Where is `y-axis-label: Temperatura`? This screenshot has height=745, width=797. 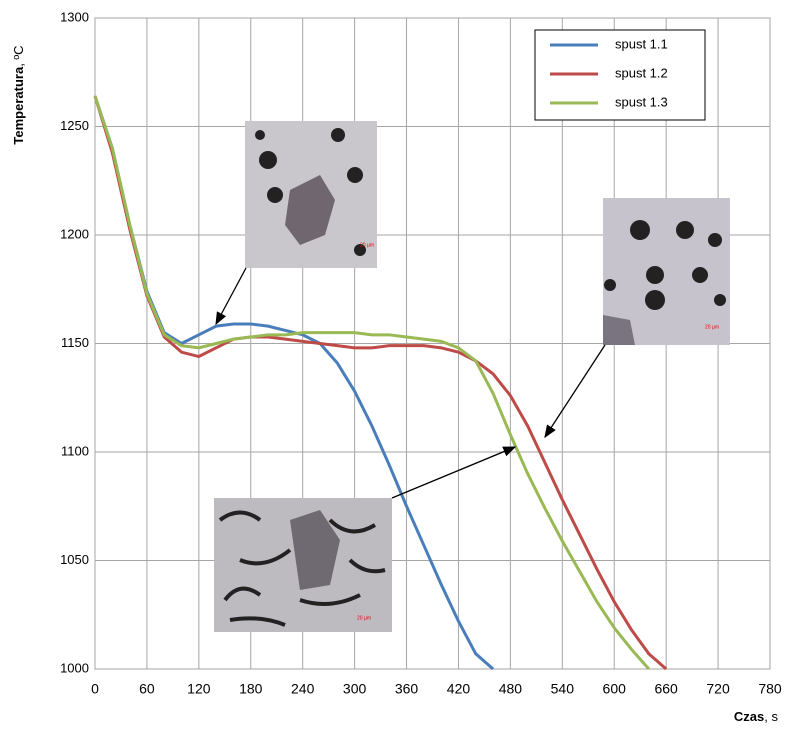 y-axis-label: Temperatura is located at coordinates (18, 105).